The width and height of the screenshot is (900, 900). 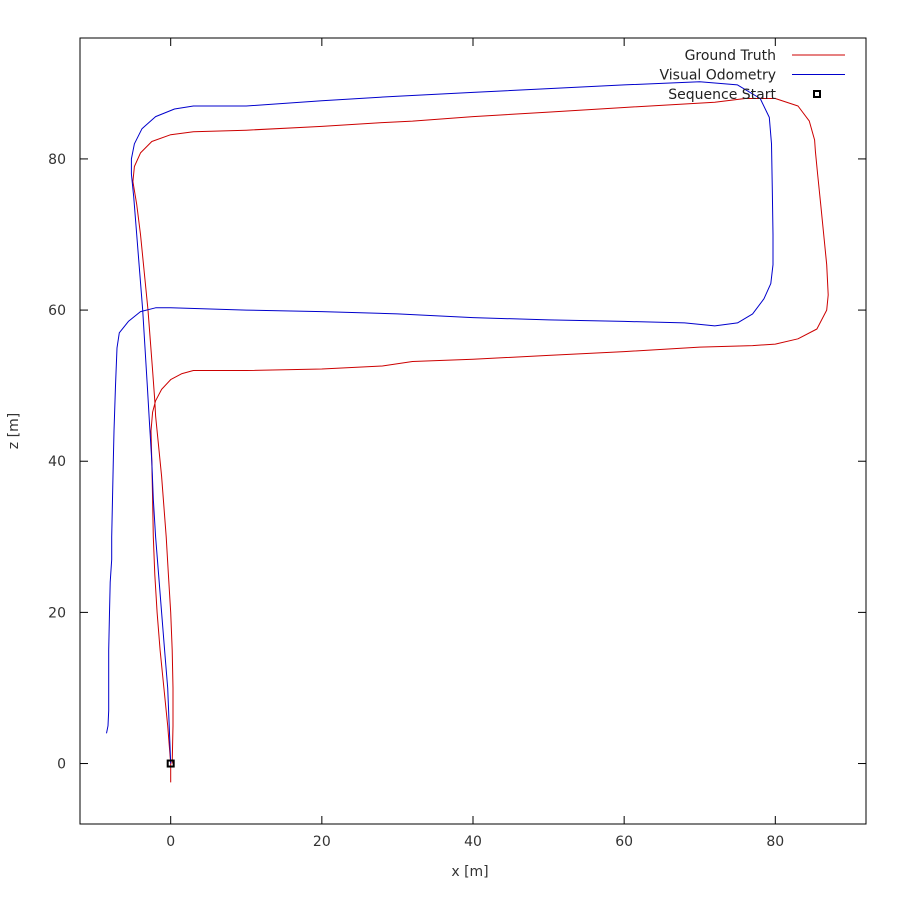 What do you see at coordinates (61, 765) in the screenshot?
I see `y-tick-label: 0` at bounding box center [61, 765].